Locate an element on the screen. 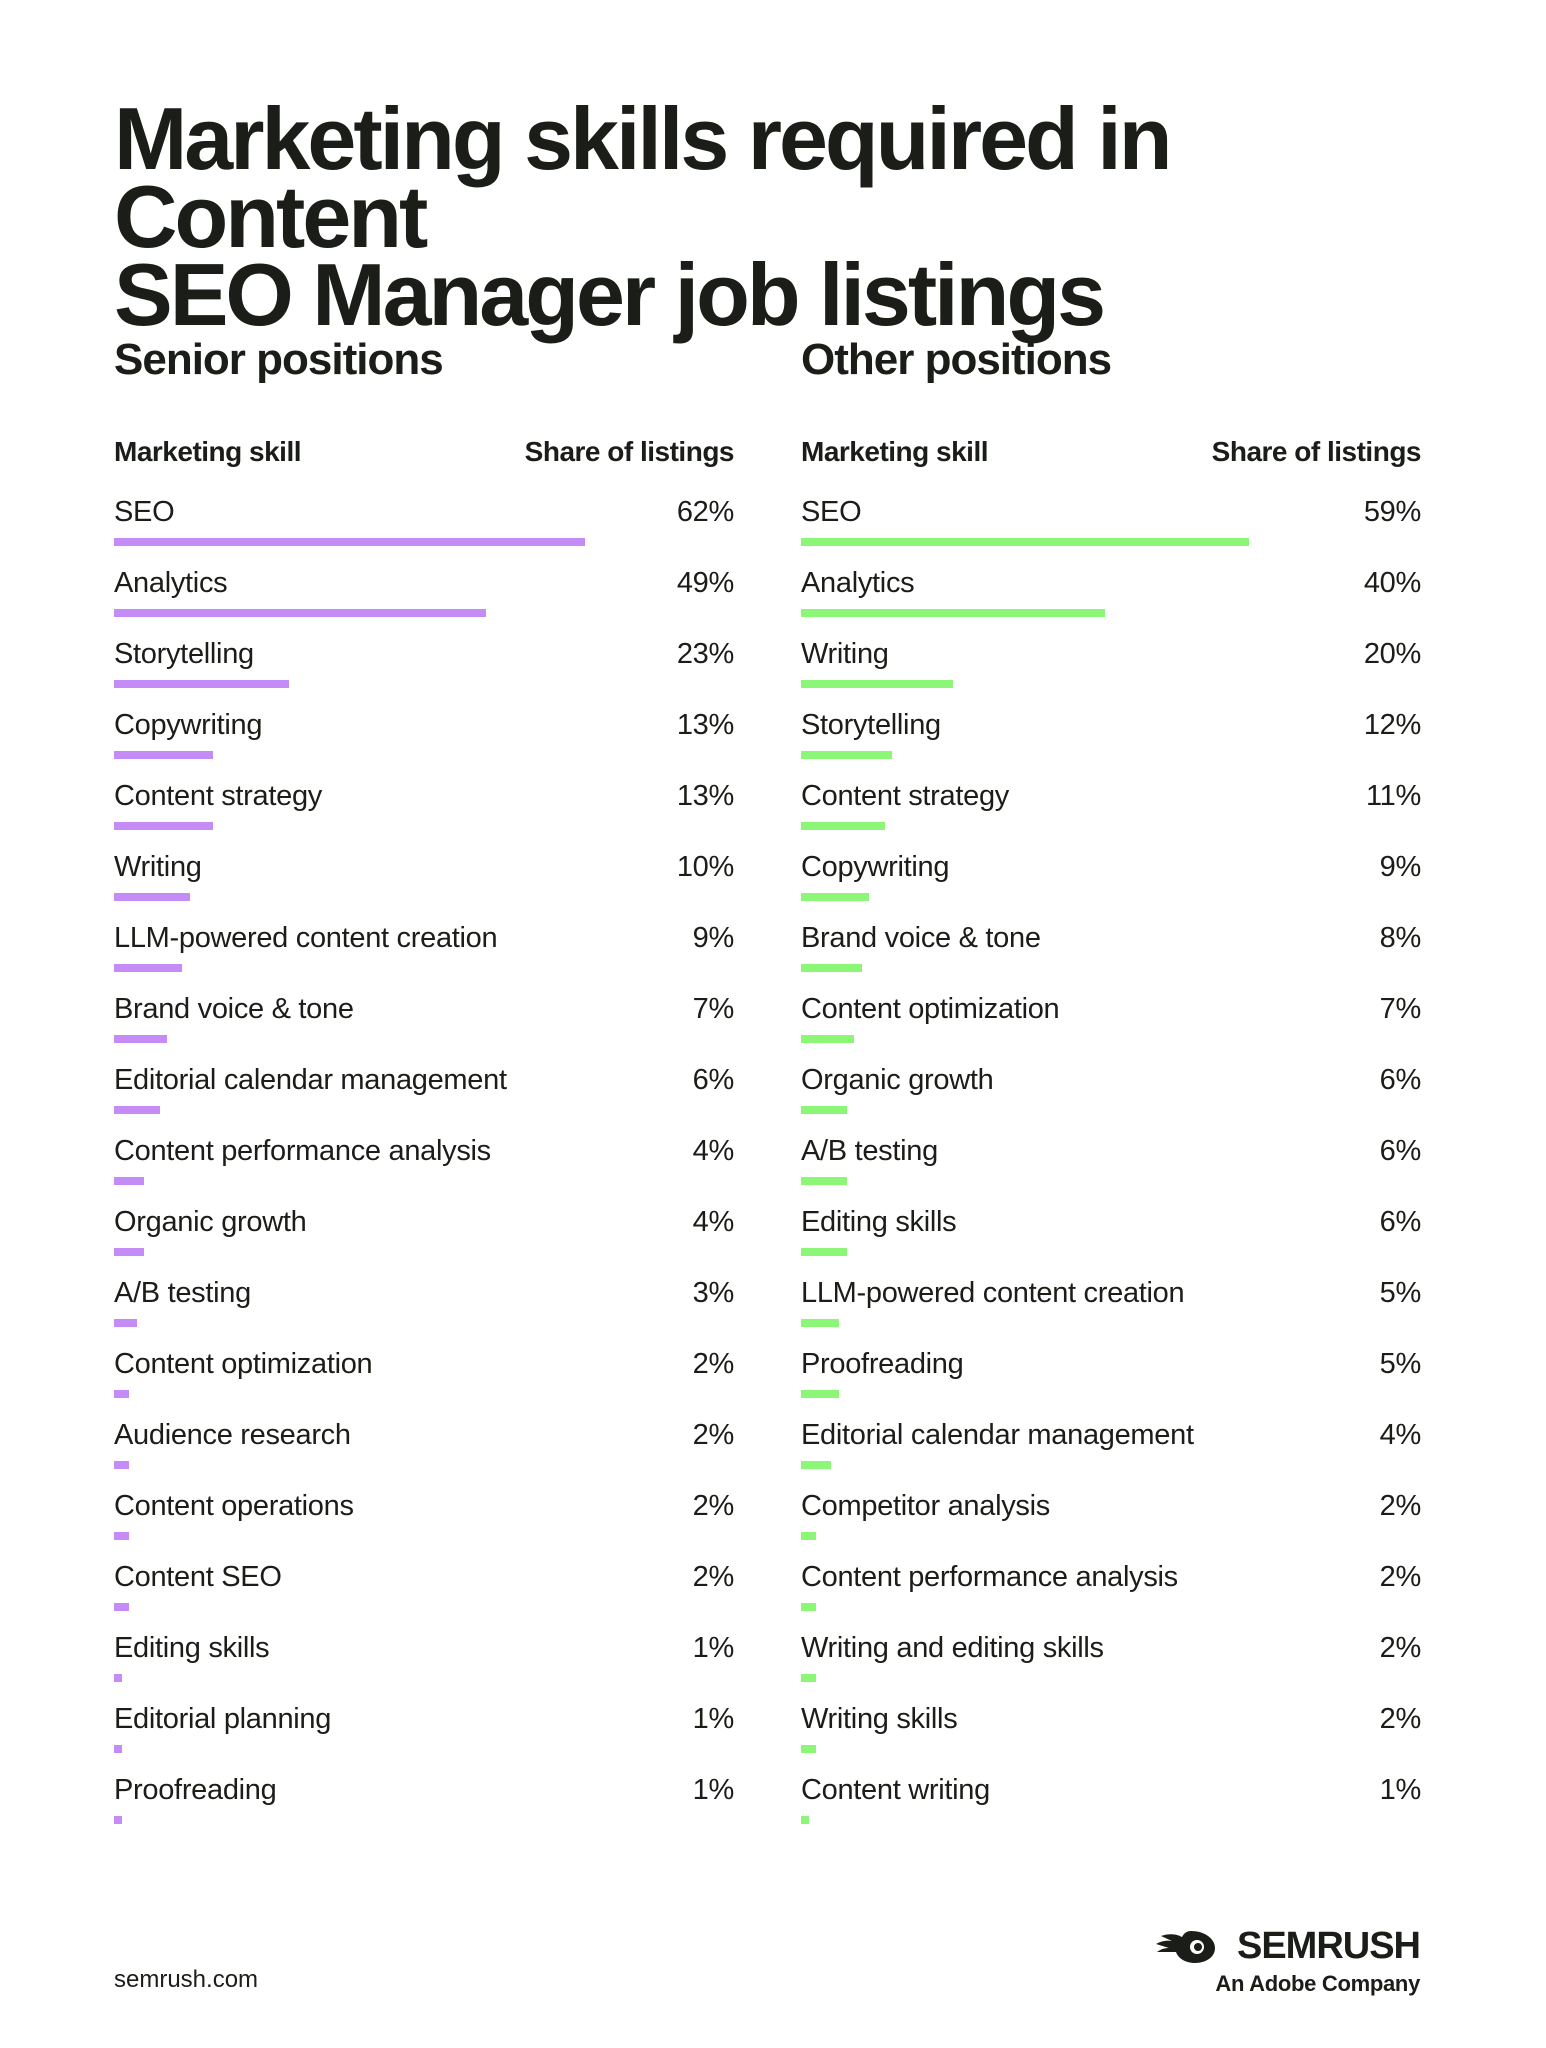  bar-value-label: 49% is located at coordinates (705, 583).